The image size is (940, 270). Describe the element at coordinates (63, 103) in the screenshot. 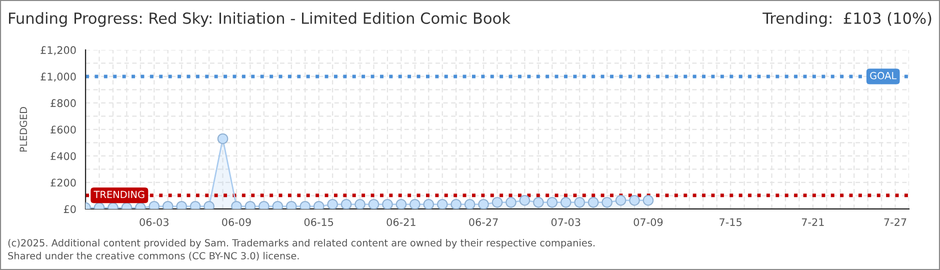

I see `y-tick-label: £800` at that location.